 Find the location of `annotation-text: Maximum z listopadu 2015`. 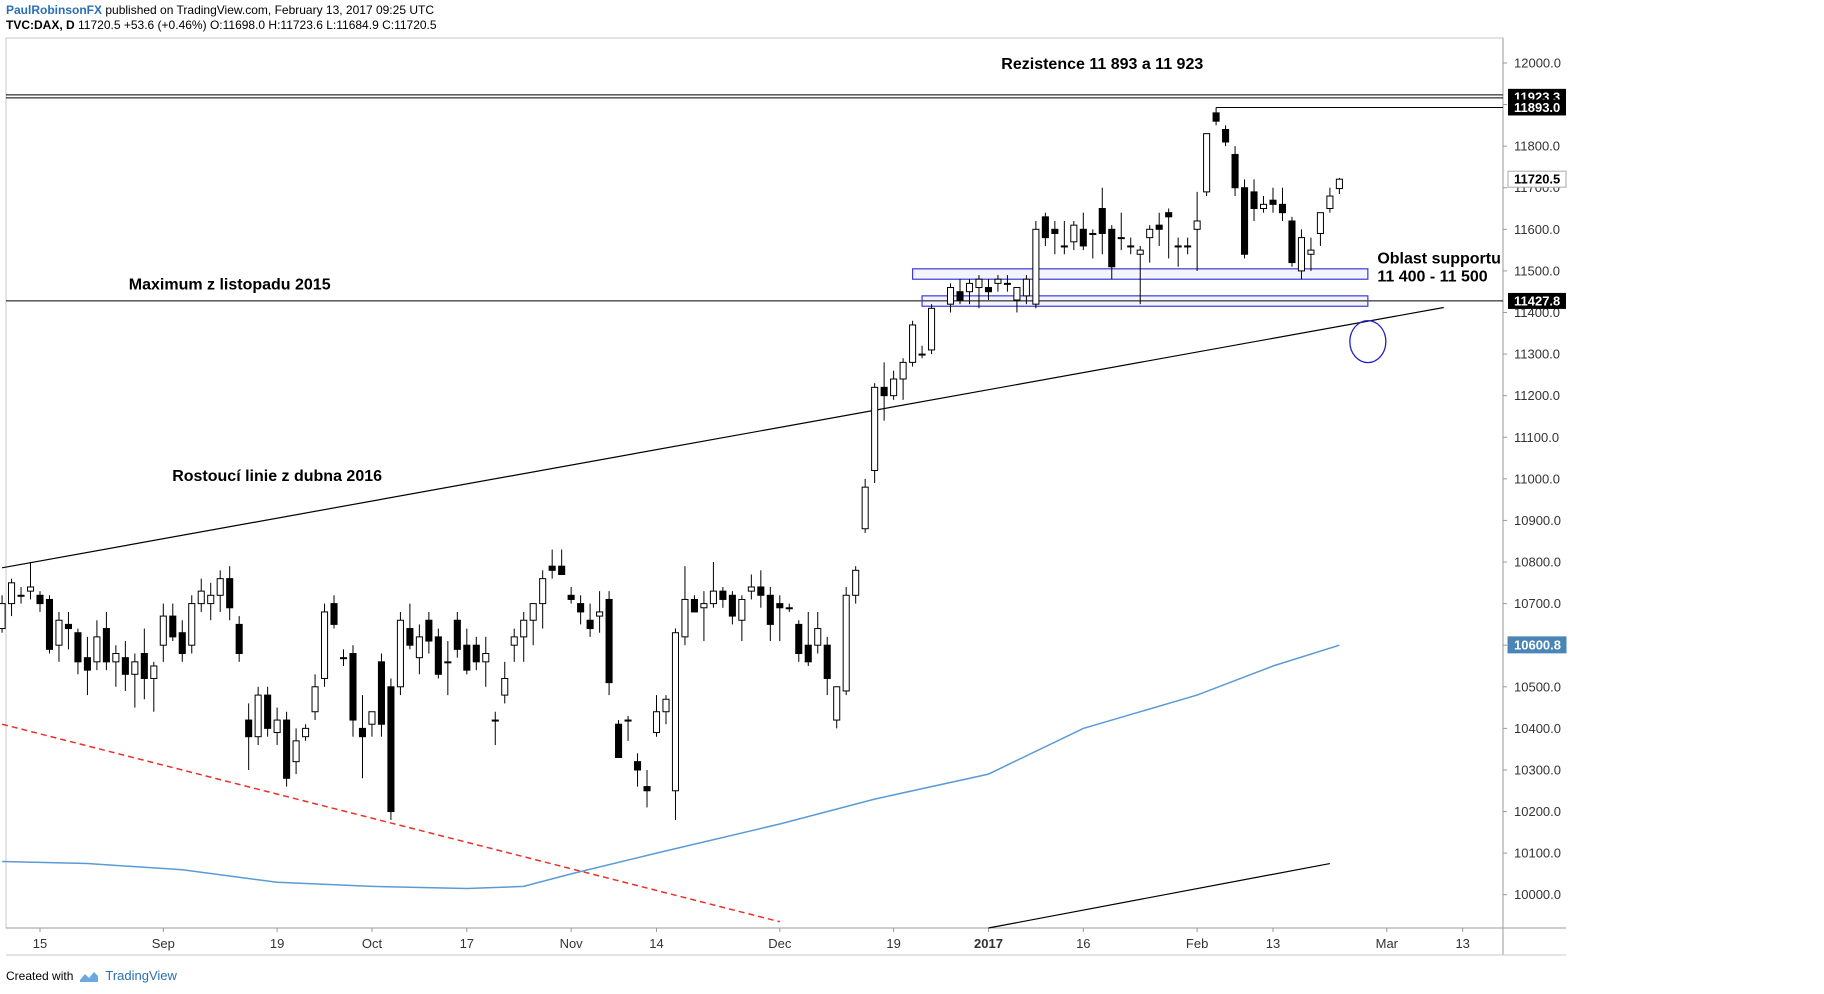

annotation-text: Maximum z listopadu 2015 is located at coordinates (230, 285).